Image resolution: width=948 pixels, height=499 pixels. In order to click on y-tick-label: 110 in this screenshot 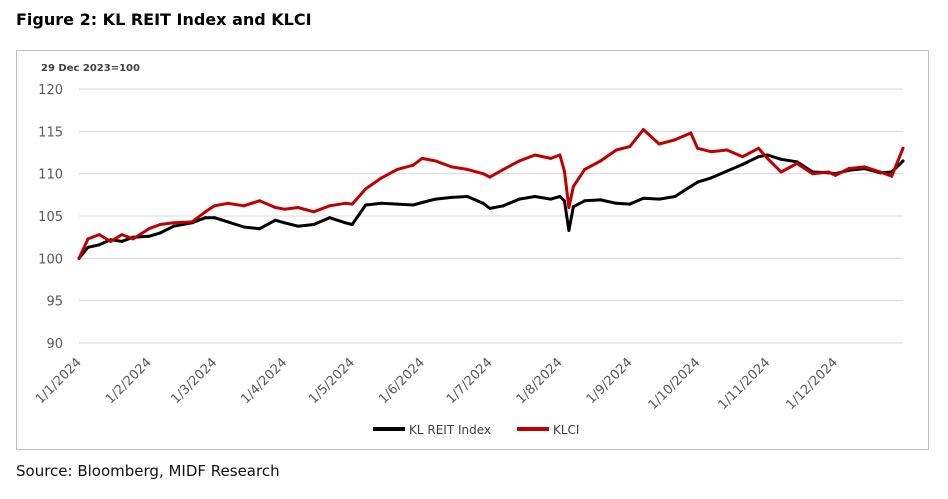, I will do `click(50, 175)`.